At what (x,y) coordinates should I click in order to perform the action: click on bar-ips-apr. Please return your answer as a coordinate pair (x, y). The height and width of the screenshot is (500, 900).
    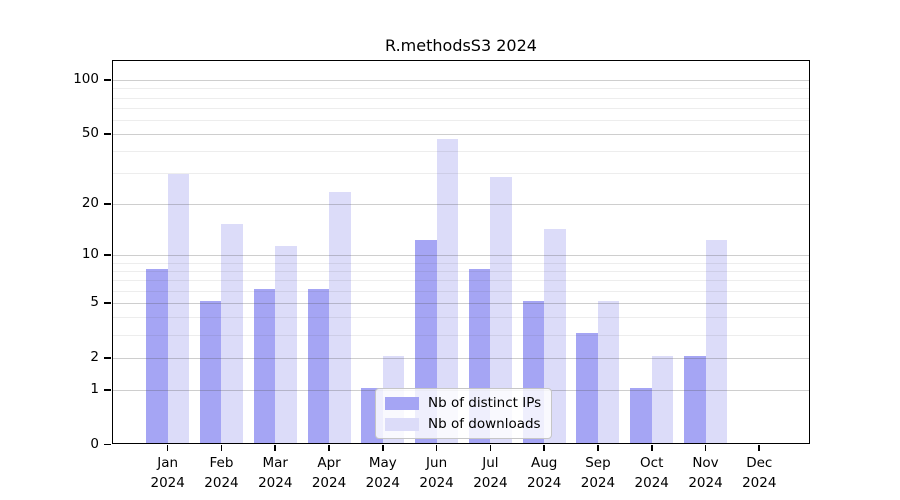
    Looking at the image, I should click on (318, 365).